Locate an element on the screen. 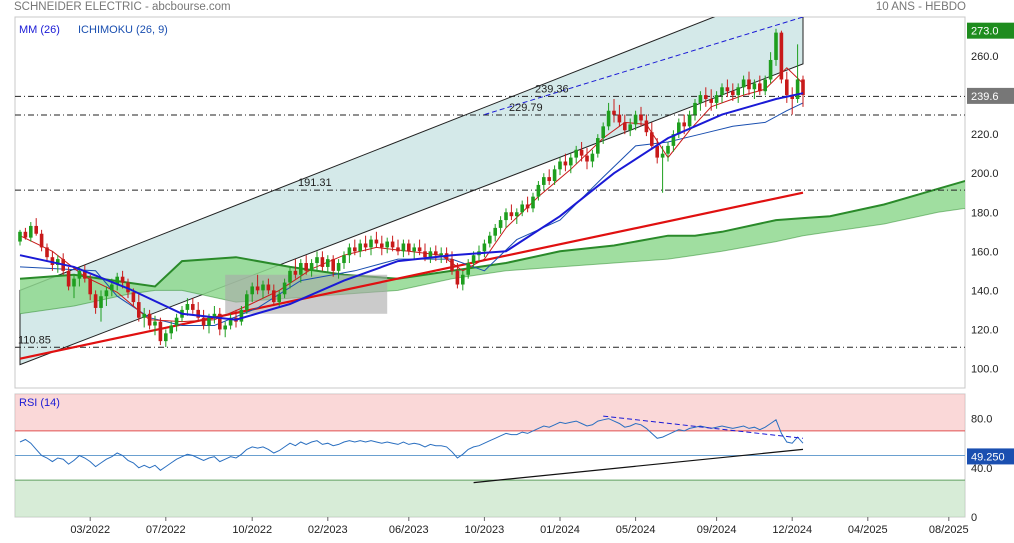  price-level-label: 239.36 is located at coordinates (552, 89).